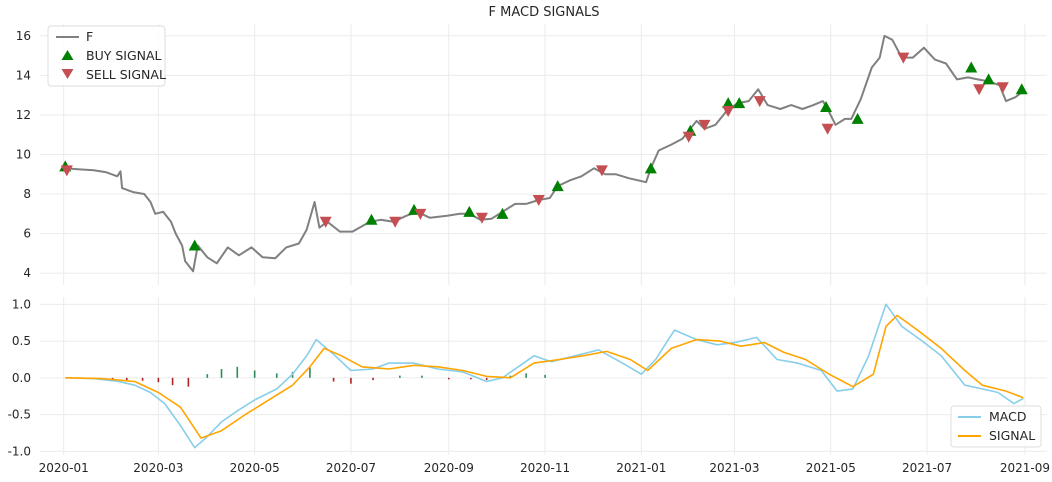 Image resolution: width=1052 pixels, height=482 pixels. I want to click on x-tick-label: 2020-05, so click(255, 468).